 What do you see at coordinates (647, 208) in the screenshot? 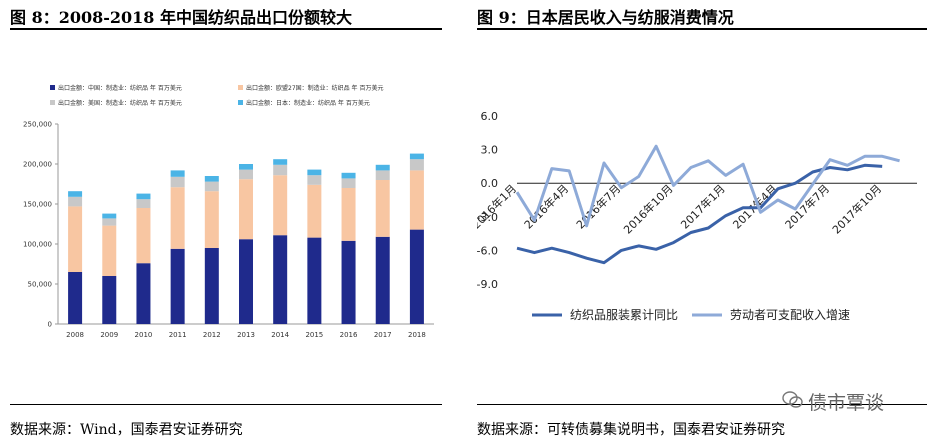
I see `x-tick-label: 2016年10月` at bounding box center [647, 208].